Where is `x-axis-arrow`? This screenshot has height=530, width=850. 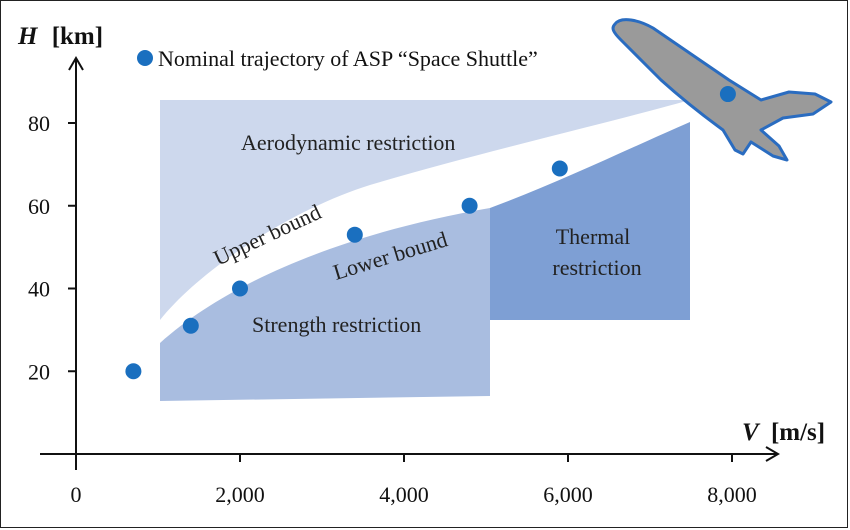
x-axis-arrow is located at coordinates (772, 454).